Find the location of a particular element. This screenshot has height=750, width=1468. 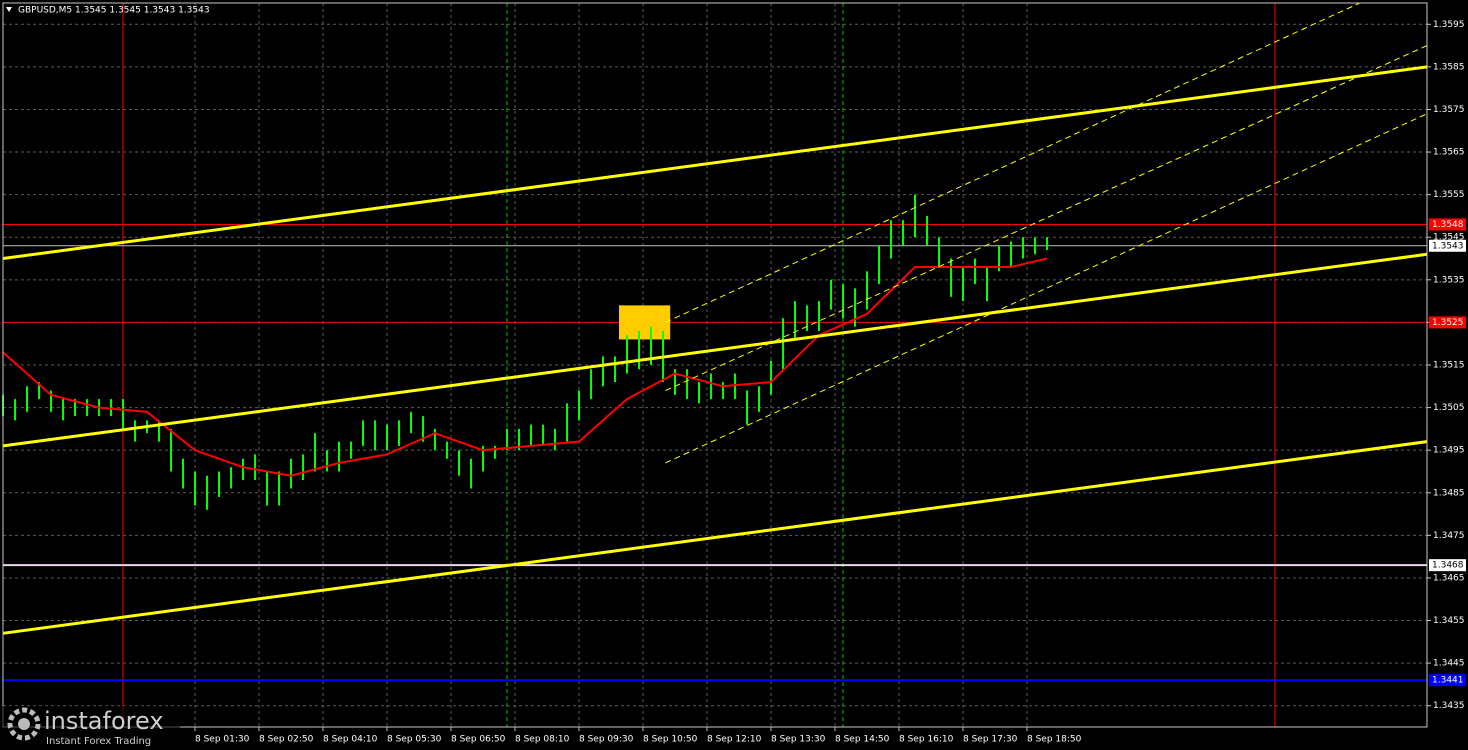

level-label: 1.3543 is located at coordinates (1448, 246).